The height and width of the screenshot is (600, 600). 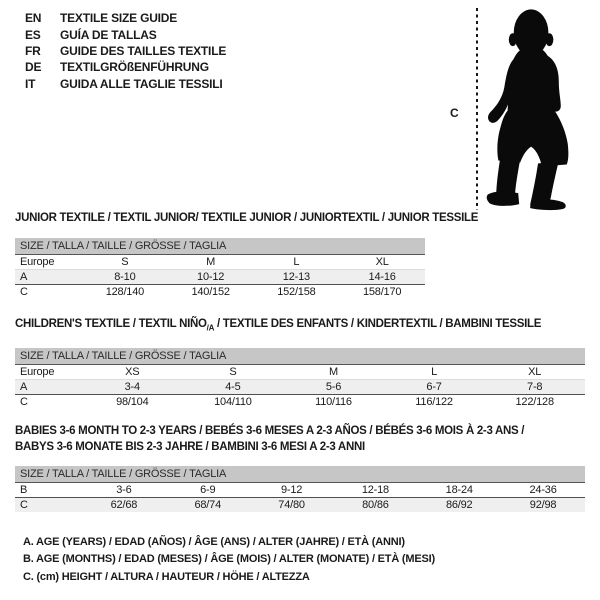 I want to click on table-cell: 86/92, so click(x=459, y=504).